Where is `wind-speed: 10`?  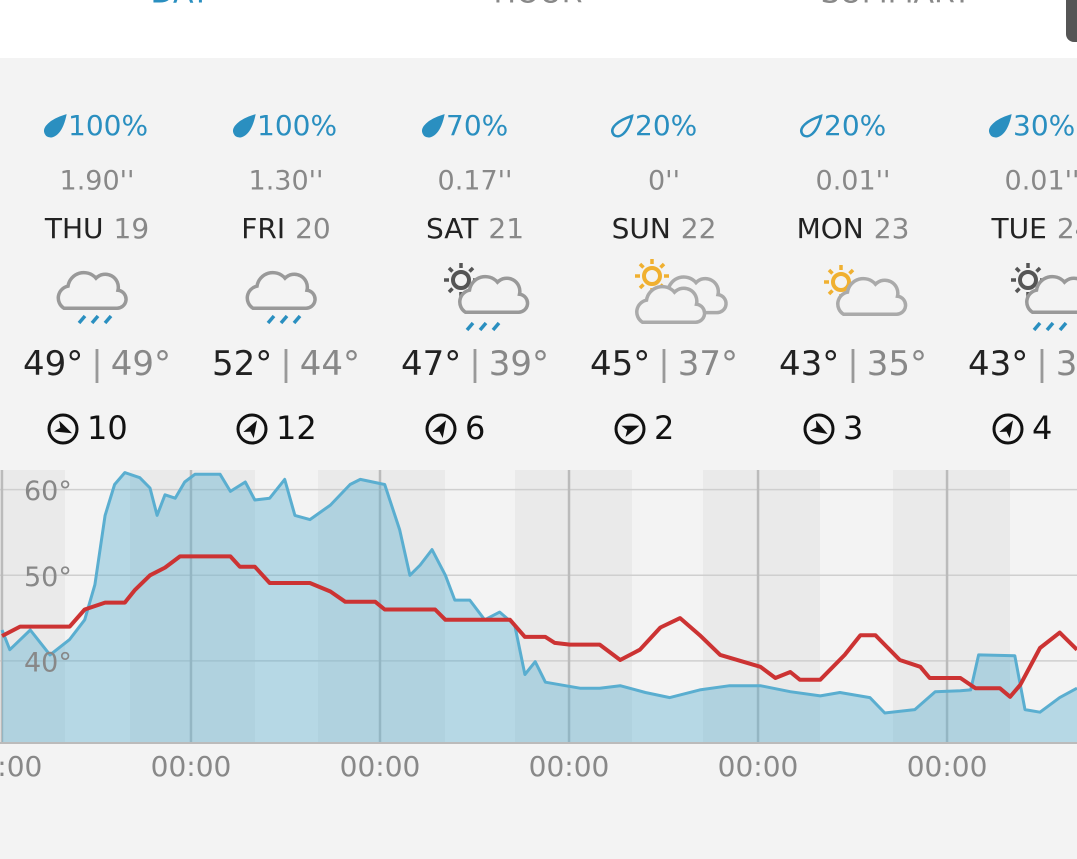
wind-speed: 10 is located at coordinates (107, 428).